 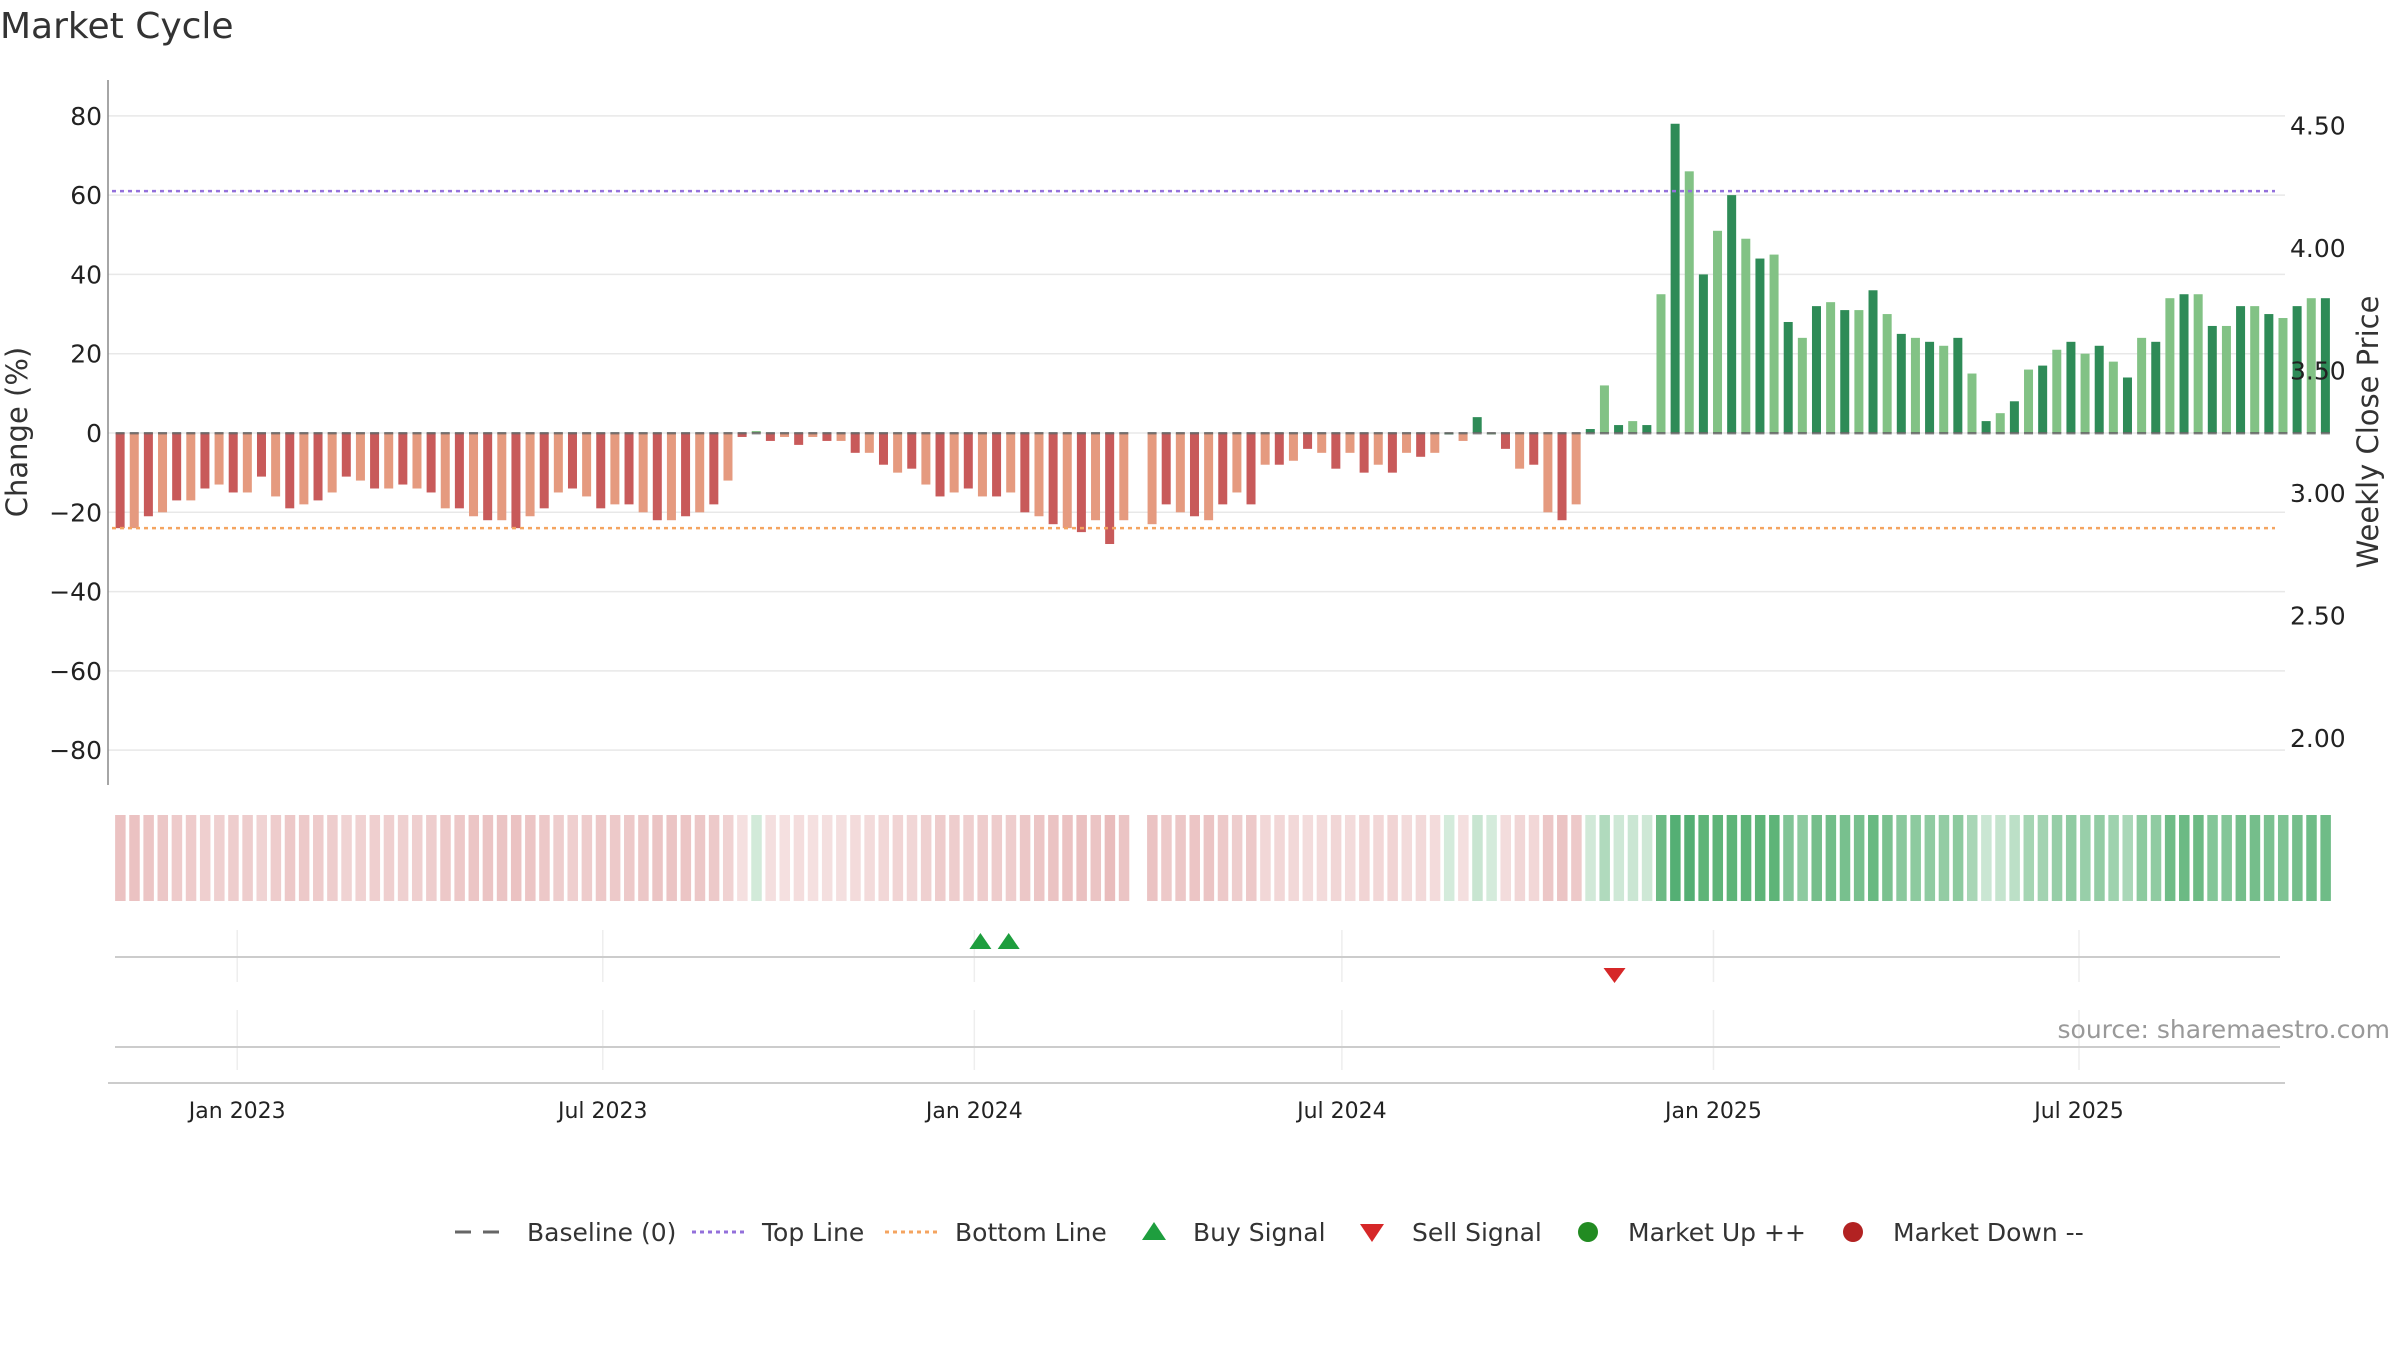 I want to click on x-tick-label: Jul 2025, so click(x=2078, y=1111).